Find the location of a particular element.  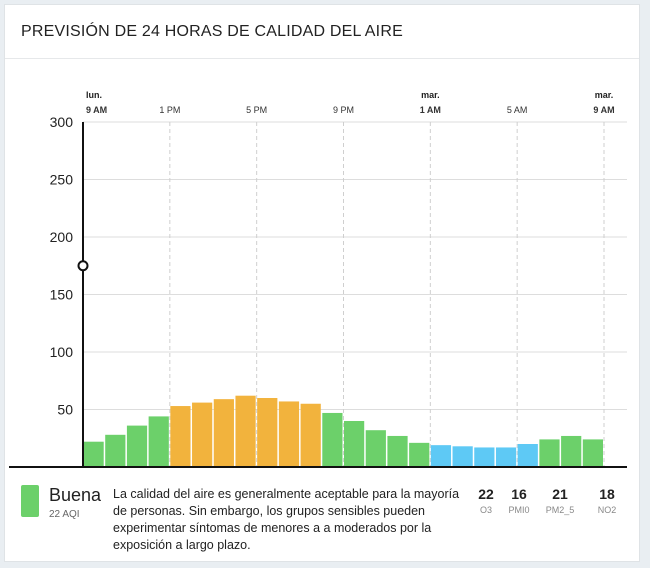

y-tick-label: 250 is located at coordinates (62, 180).